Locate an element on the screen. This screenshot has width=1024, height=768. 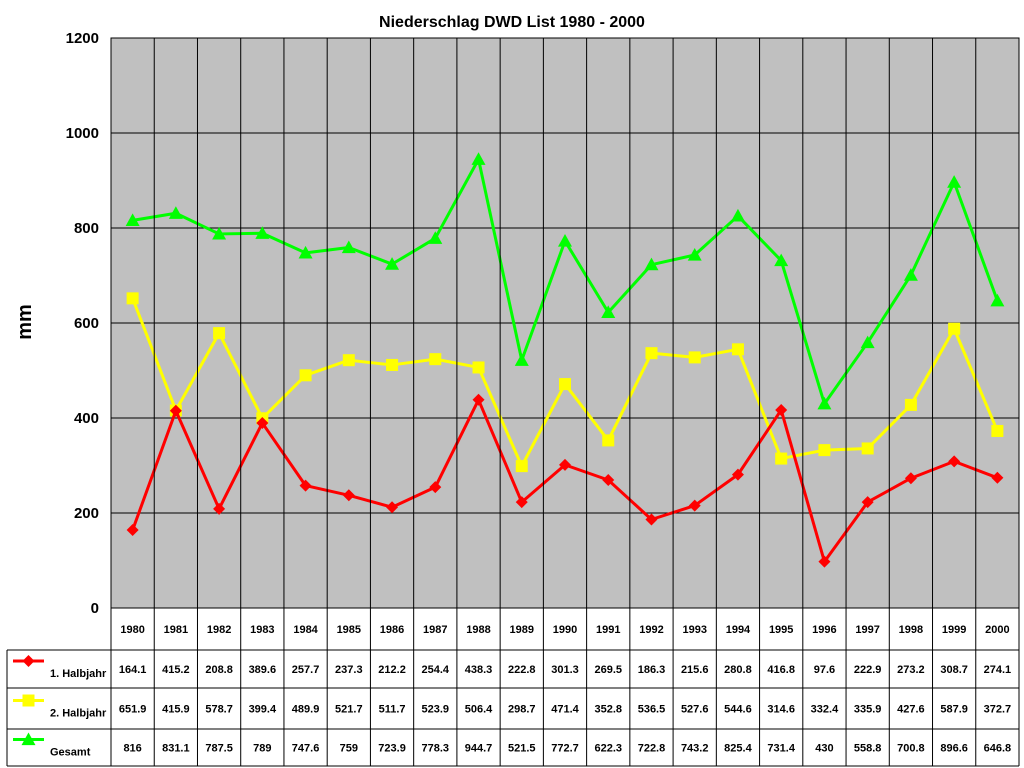
table-value-cell: 587.9 is located at coordinates (954, 710).